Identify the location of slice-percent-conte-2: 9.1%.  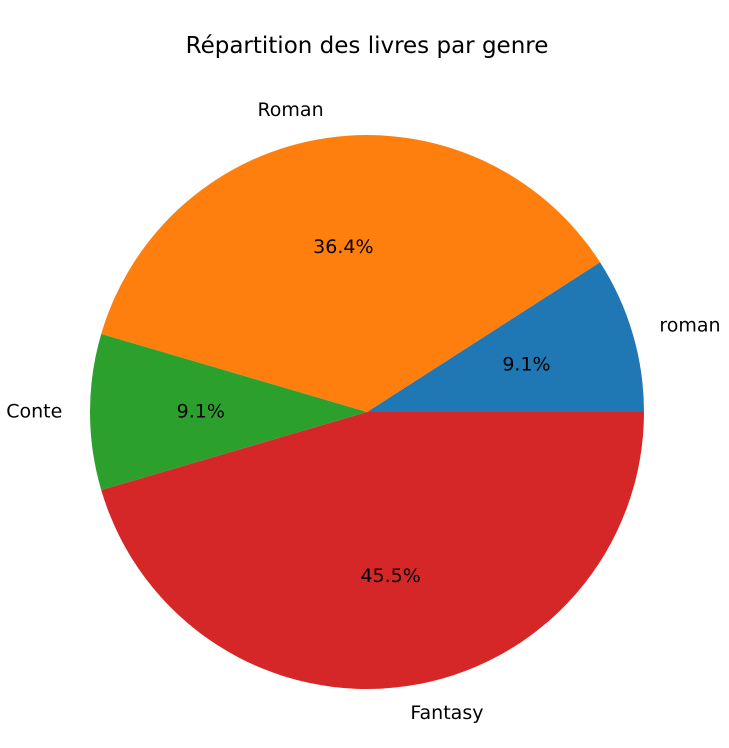
(201, 412).